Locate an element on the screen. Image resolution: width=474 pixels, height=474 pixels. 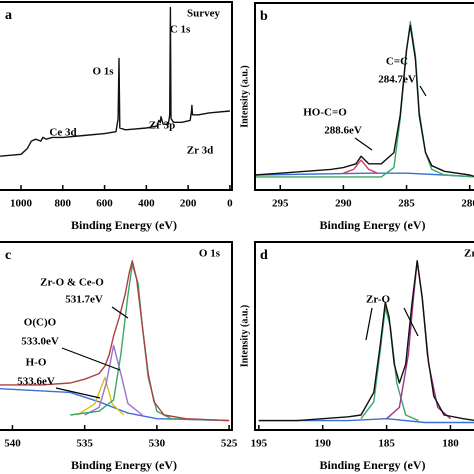
x-tick-label: 195 is located at coordinates (259, 444).